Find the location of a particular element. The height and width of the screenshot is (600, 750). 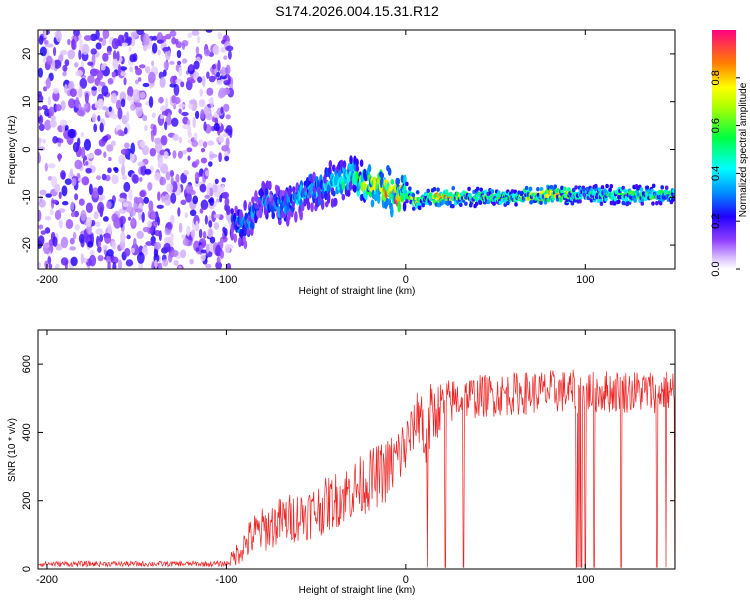

colorbar-ticks: 0.0 0.2 0.4 0.6 0.8 is located at coordinates (725, 173).